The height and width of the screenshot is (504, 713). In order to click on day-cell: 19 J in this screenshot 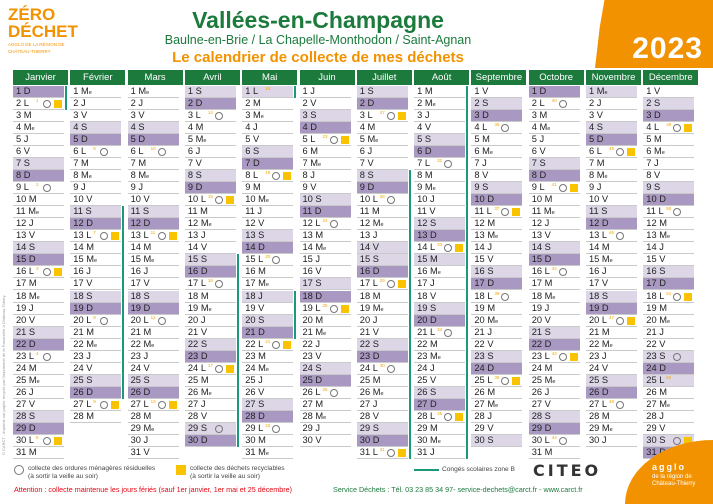, I will do `click(554, 308)`.